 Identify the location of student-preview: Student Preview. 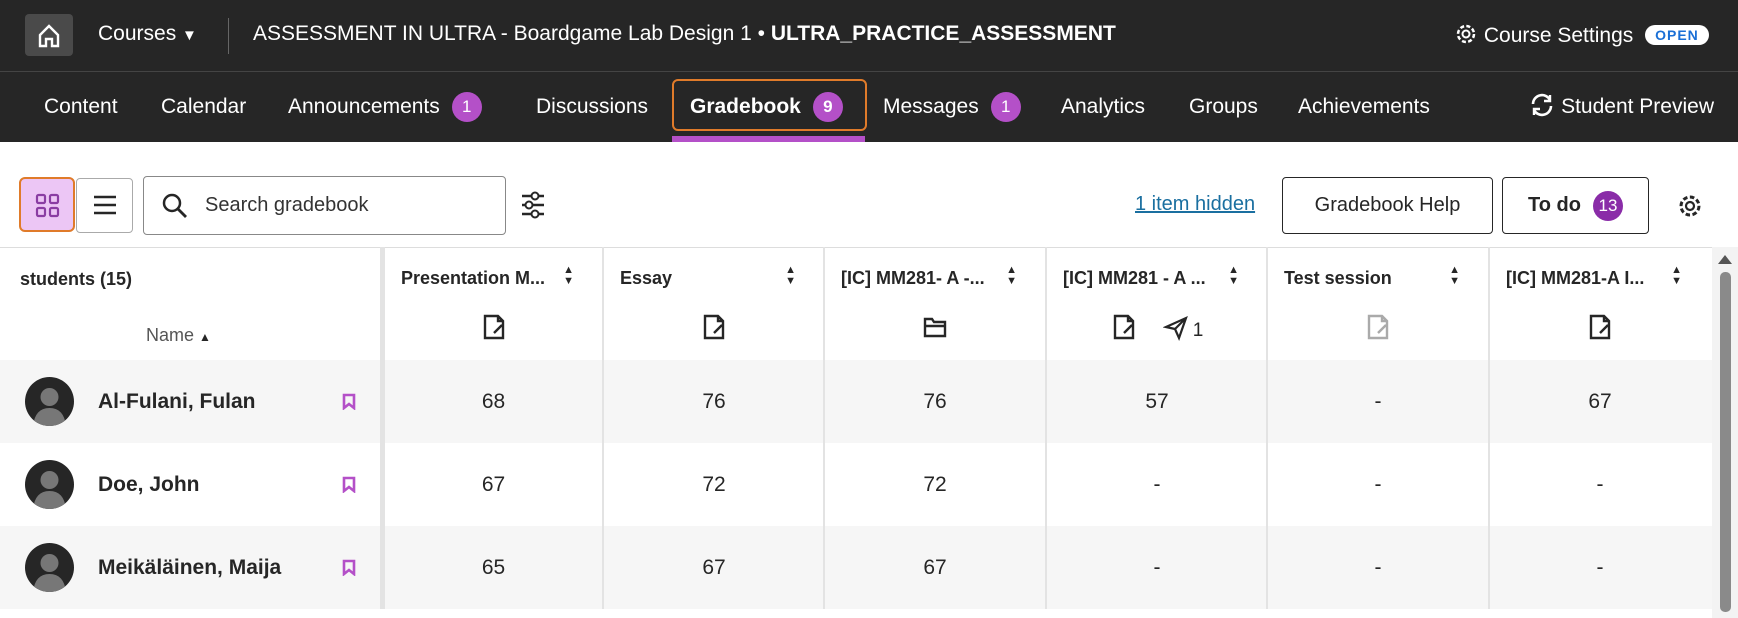
(1621, 107).